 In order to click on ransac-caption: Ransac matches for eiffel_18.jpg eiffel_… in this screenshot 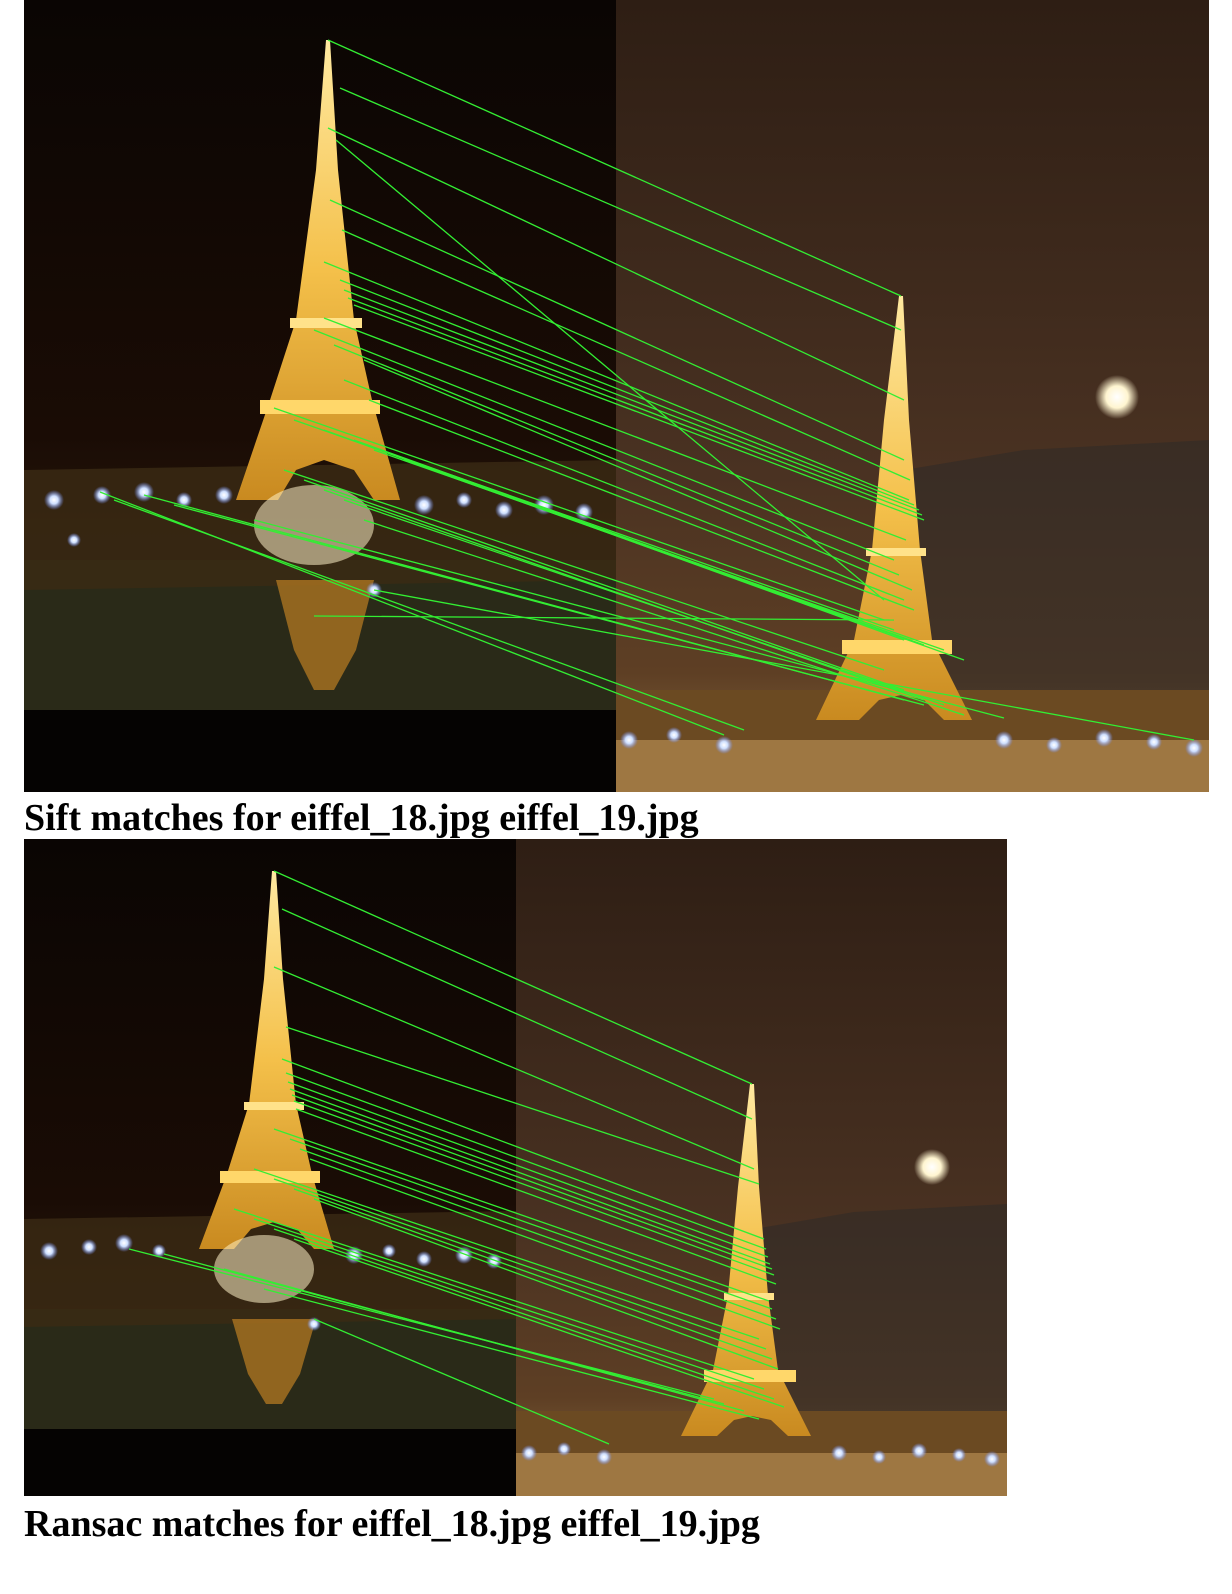, I will do `click(392, 1524)`.